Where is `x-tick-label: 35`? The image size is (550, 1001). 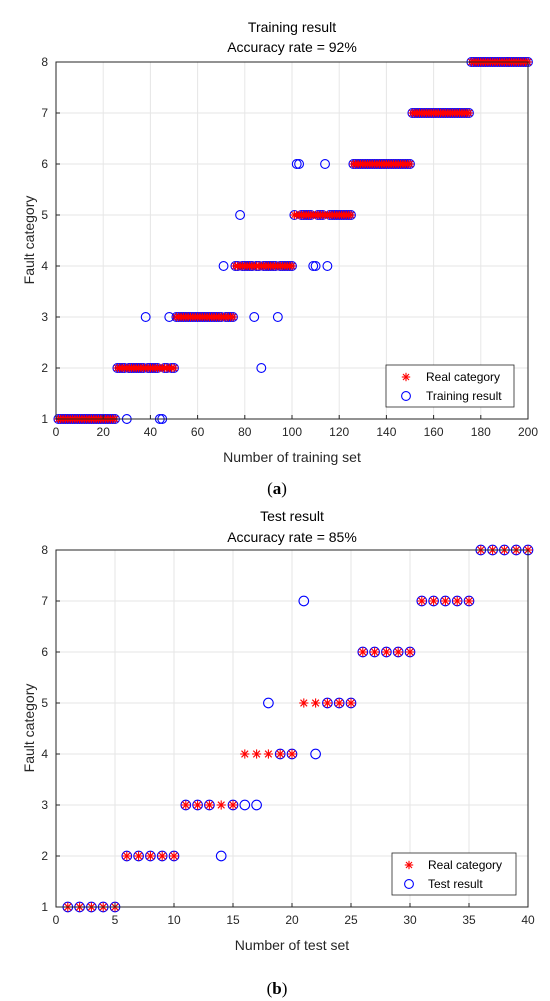
x-tick-label: 35 is located at coordinates (469, 920).